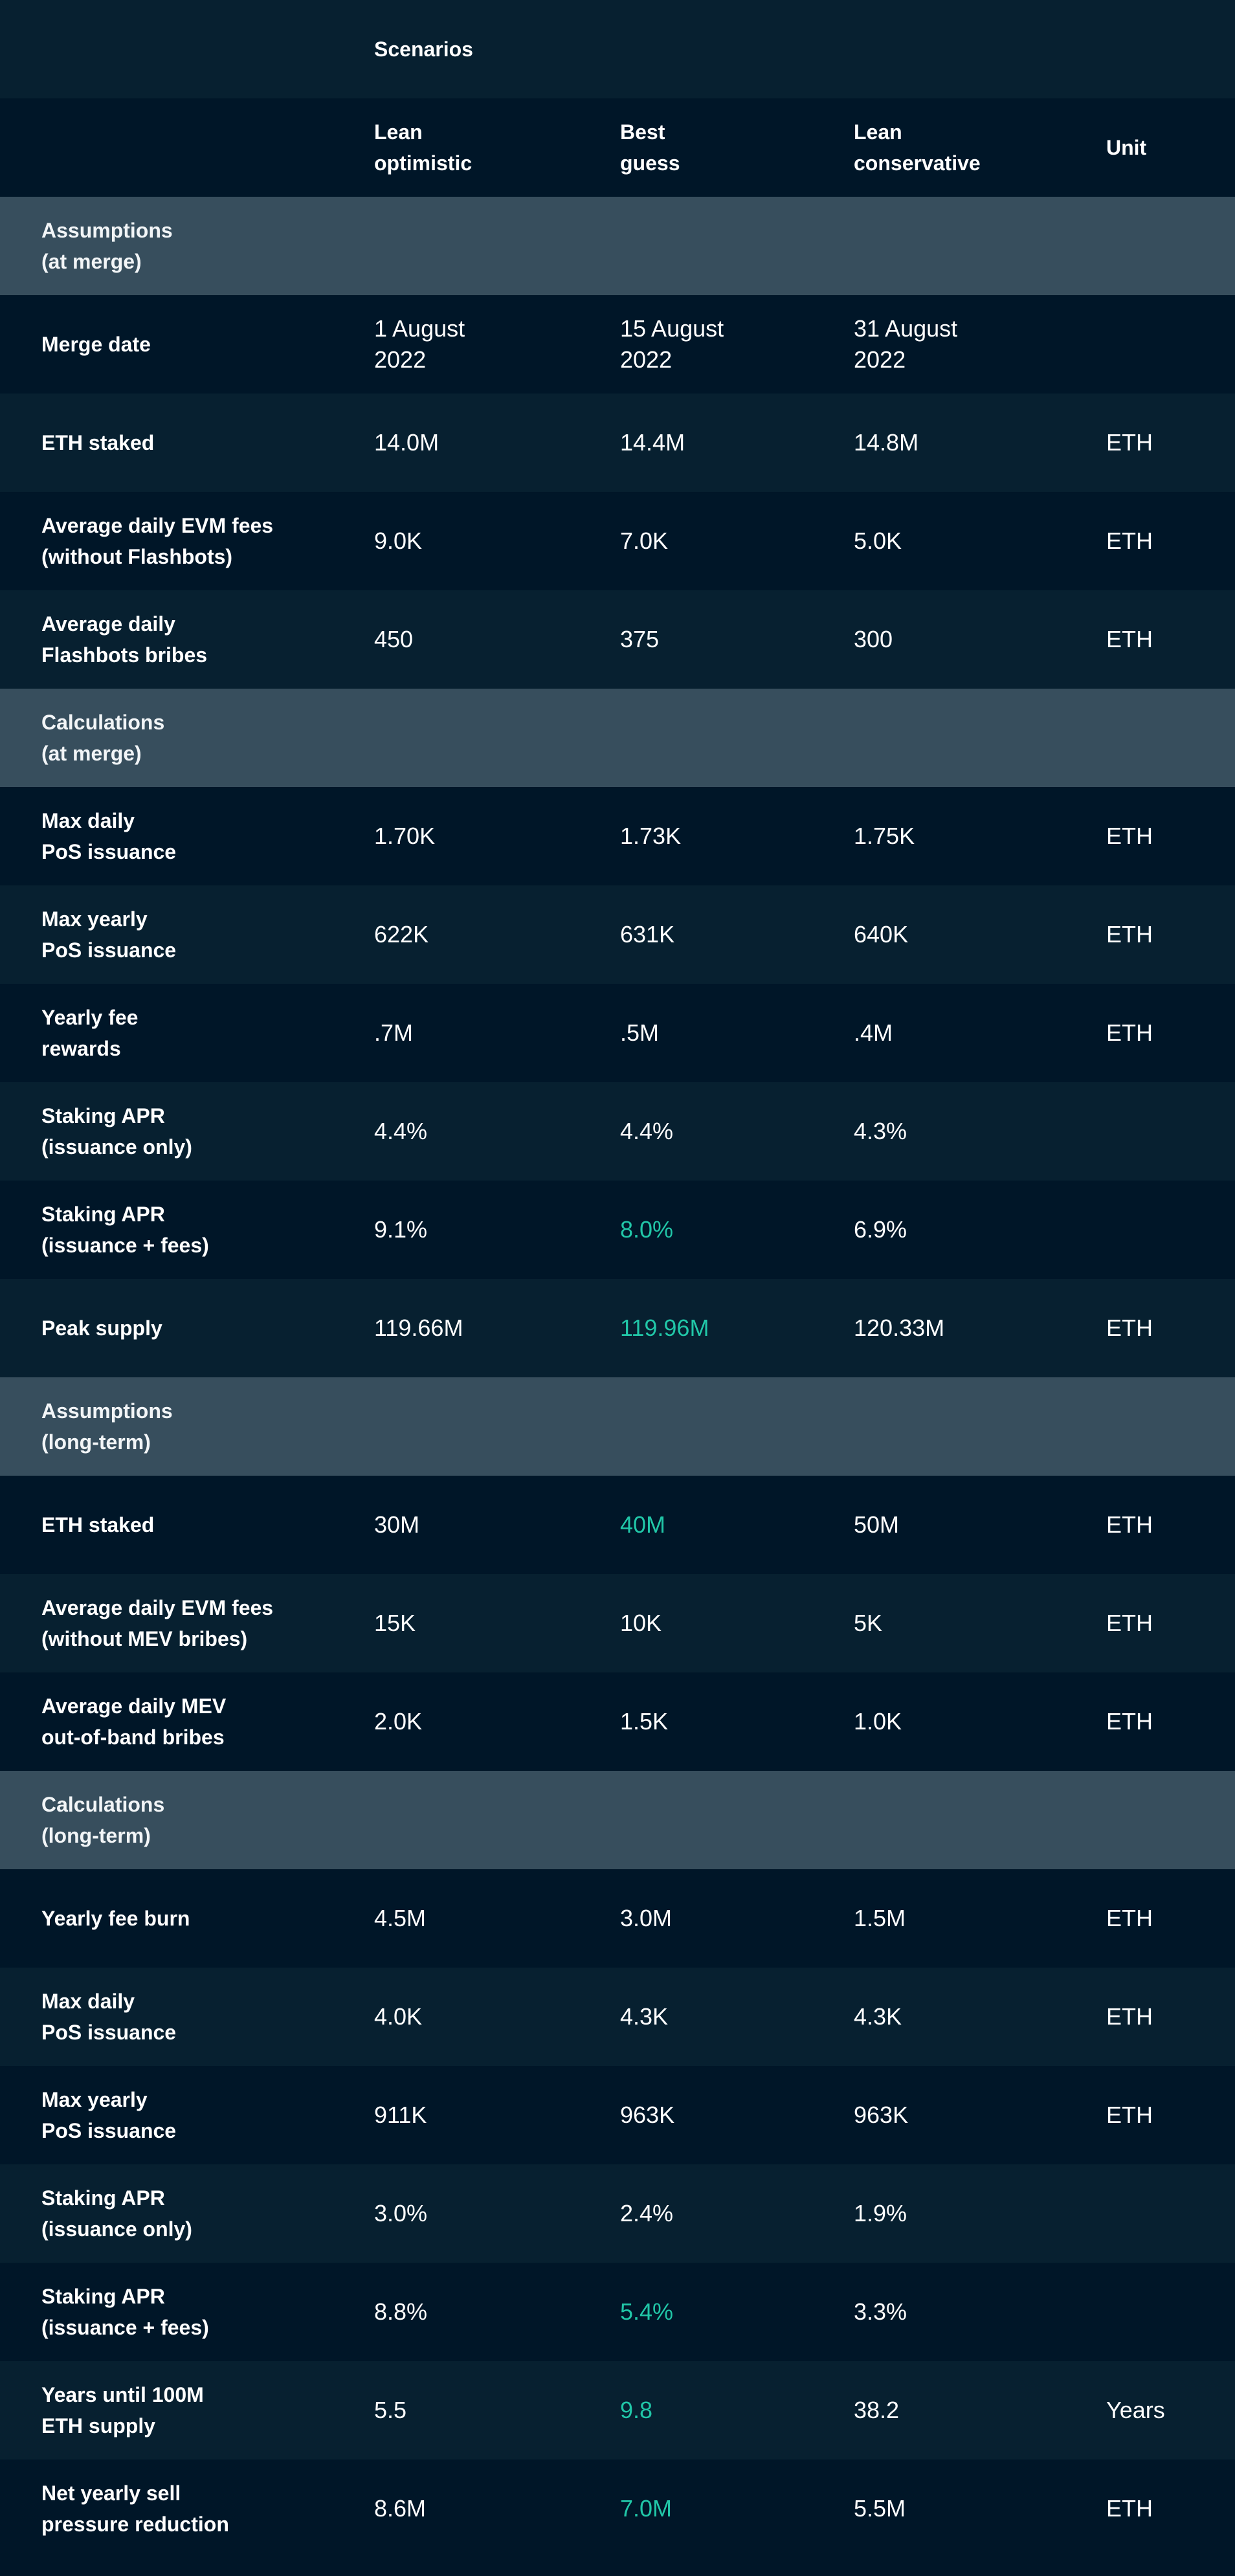  What do you see at coordinates (899, 1328) in the screenshot?
I see `lean-conservative-value: 120.33M` at bounding box center [899, 1328].